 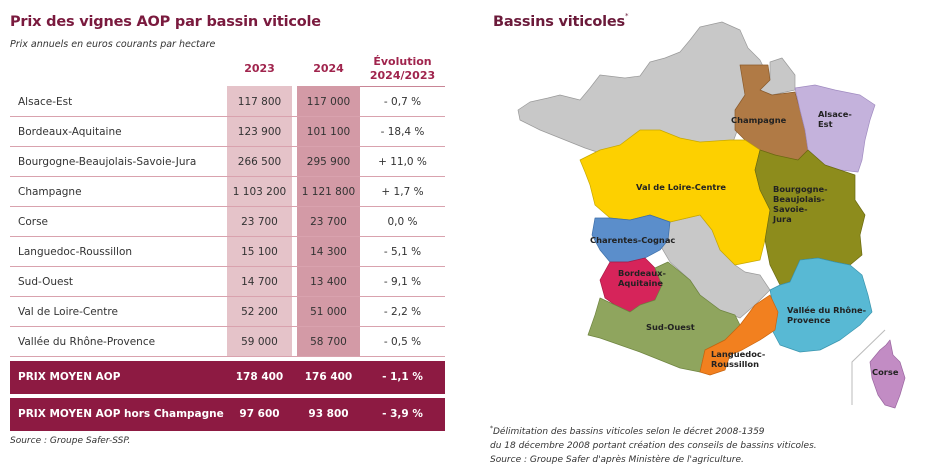 What do you see at coordinates (259, 377) in the screenshot?
I see `total-value-2023: 178 400` at bounding box center [259, 377].